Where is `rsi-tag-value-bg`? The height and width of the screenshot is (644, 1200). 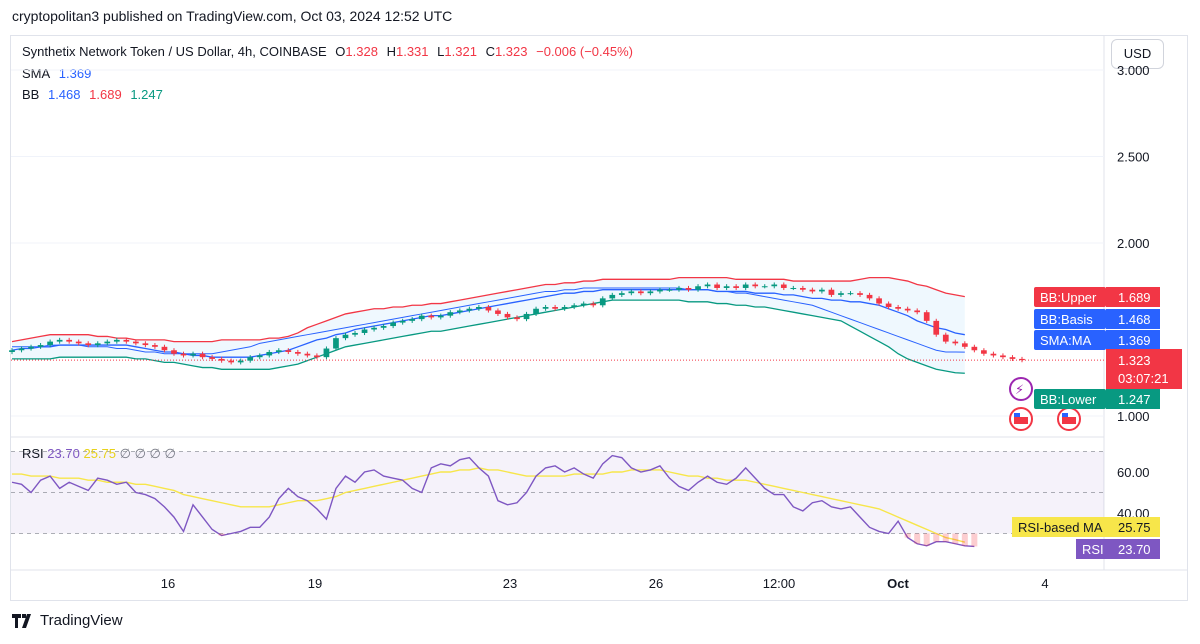 rsi-tag-value-bg is located at coordinates (1133, 527).